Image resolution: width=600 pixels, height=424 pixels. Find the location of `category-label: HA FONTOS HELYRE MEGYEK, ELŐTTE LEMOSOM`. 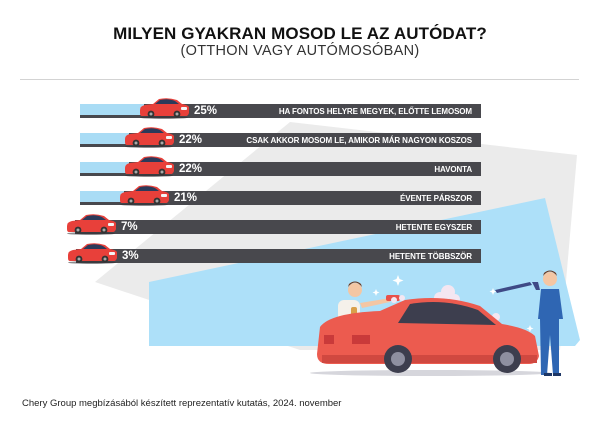

category-label: HA FONTOS HELYRE MEGYEK, ELŐTTE LEMOSOM is located at coordinates (375, 111).